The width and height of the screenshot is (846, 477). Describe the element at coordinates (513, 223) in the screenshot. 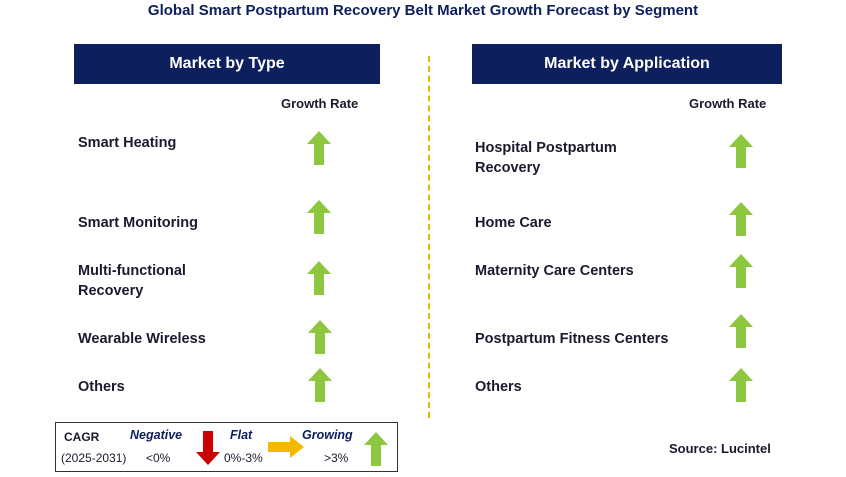

I see `application-row-label: Home Care` at that location.